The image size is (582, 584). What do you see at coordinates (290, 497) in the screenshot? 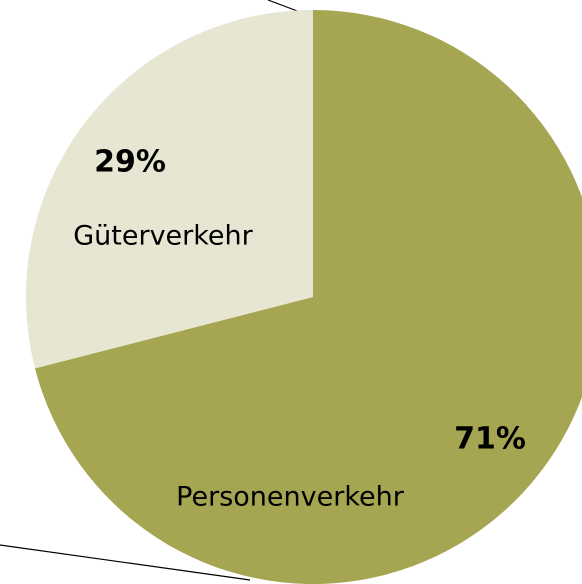
I see `category-label: Personenverkehr` at bounding box center [290, 497].